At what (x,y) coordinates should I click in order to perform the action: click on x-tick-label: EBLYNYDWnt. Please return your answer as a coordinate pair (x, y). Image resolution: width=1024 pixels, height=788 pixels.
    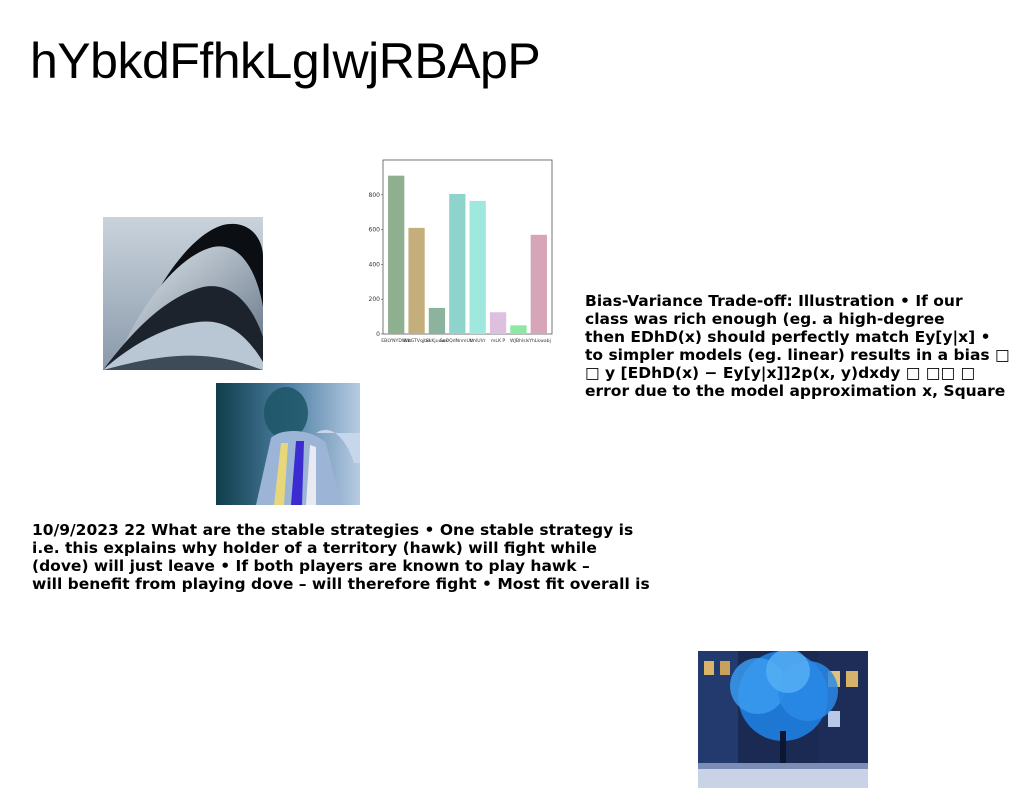
    Looking at the image, I should click on (396, 341).